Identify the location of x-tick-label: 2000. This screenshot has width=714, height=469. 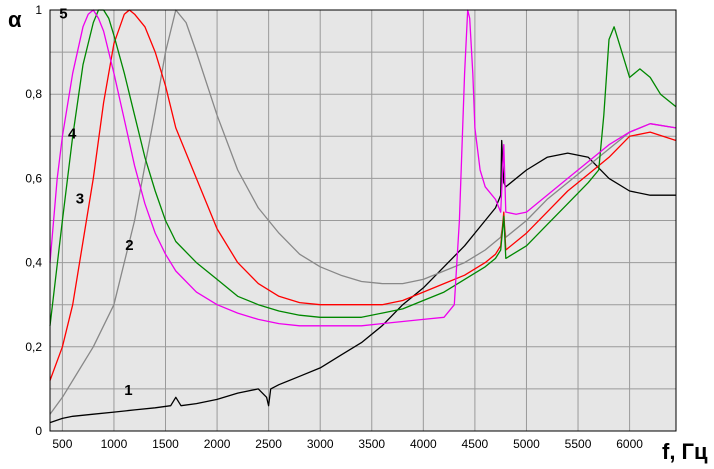
(217, 444).